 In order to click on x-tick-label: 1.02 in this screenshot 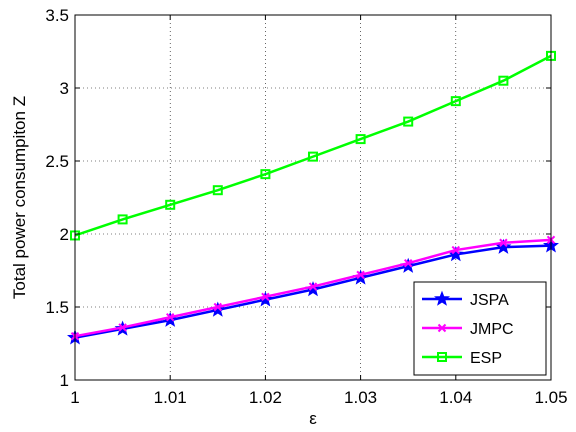, I will do `click(265, 397)`.